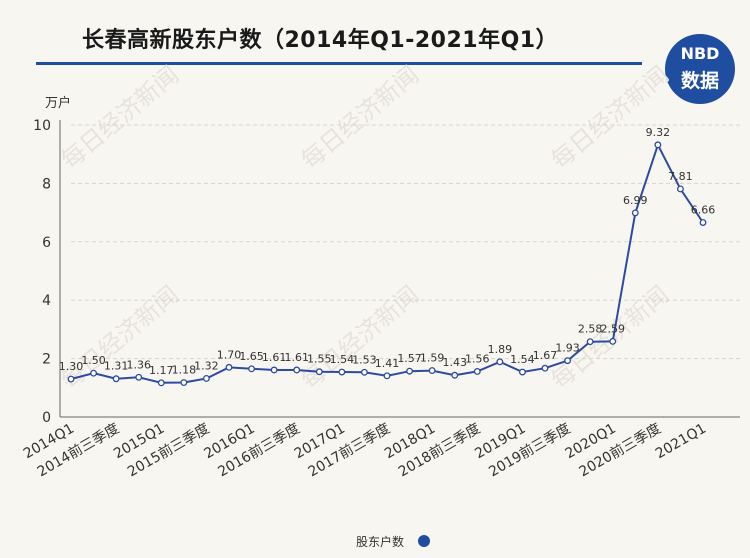 Image resolution: width=750 pixels, height=558 pixels. What do you see at coordinates (46, 418) in the screenshot?
I see `y-tick-label: 0` at bounding box center [46, 418].